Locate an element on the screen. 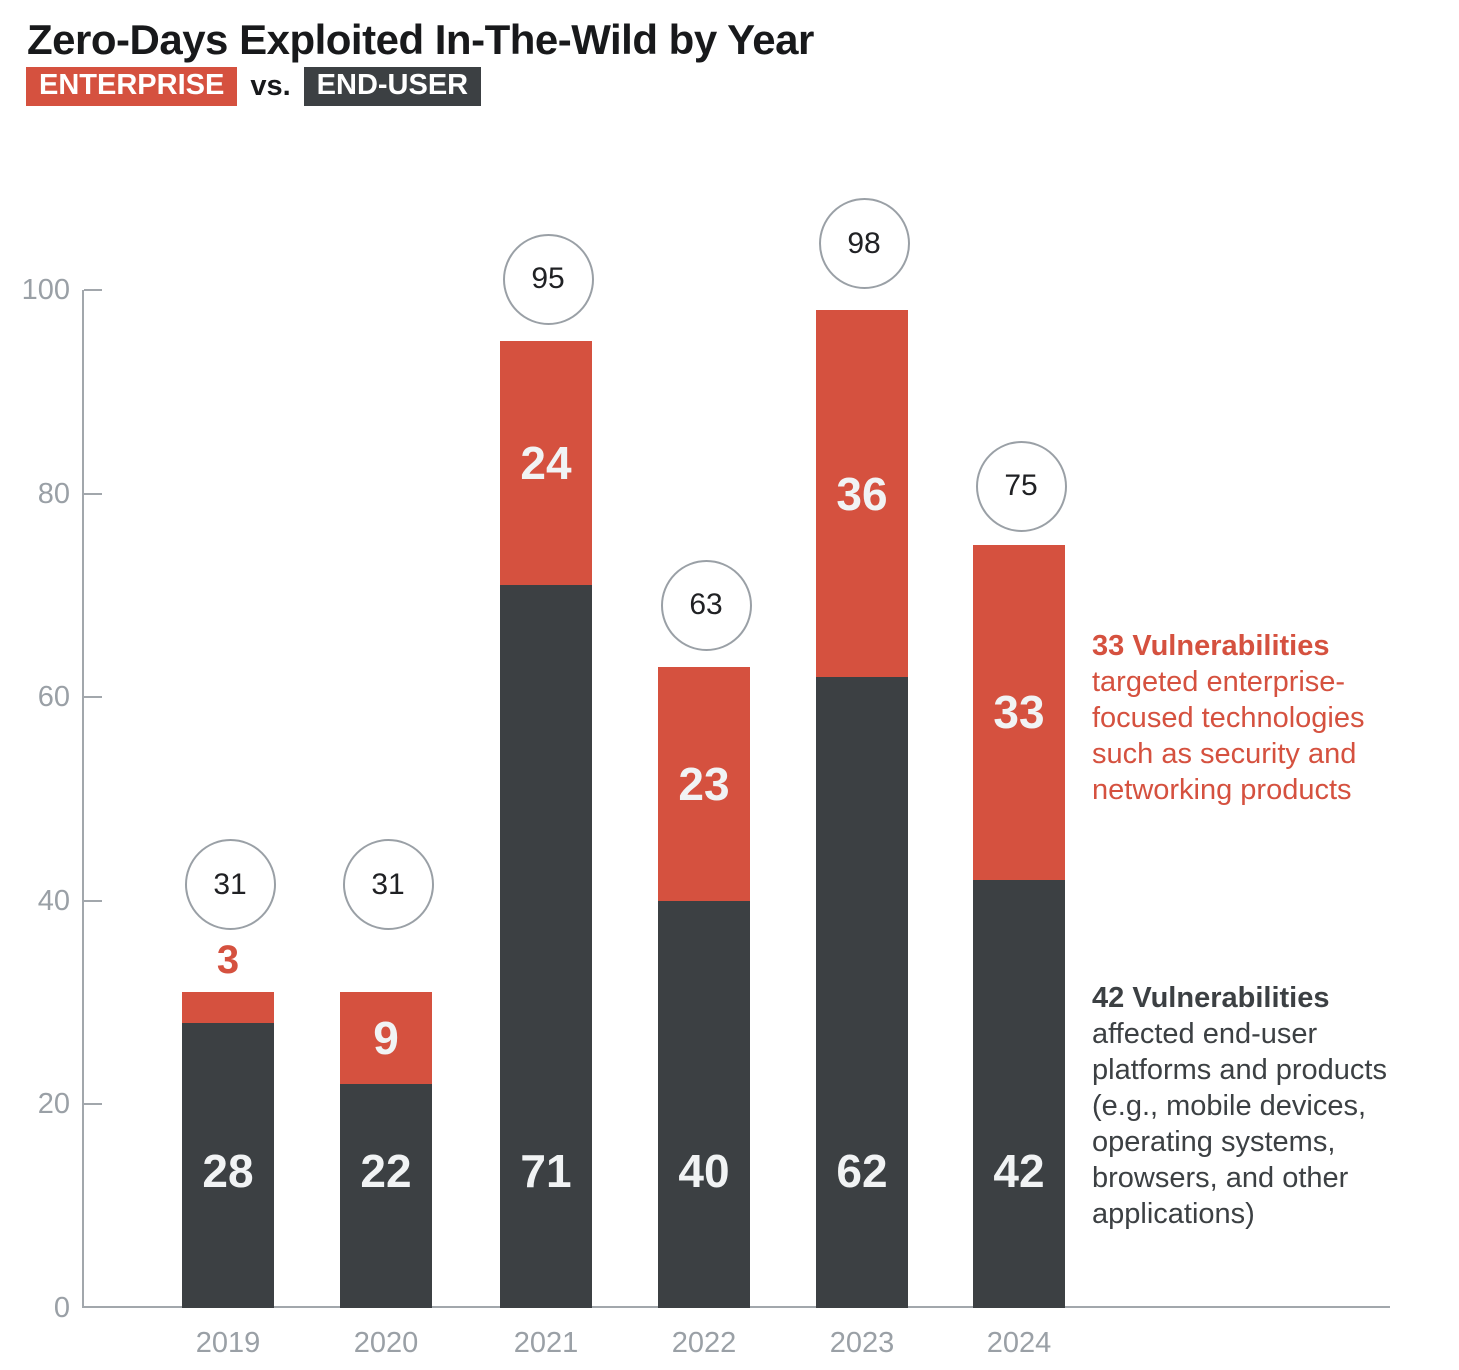  bar-2019-enterprise-segment is located at coordinates (228, 1007).